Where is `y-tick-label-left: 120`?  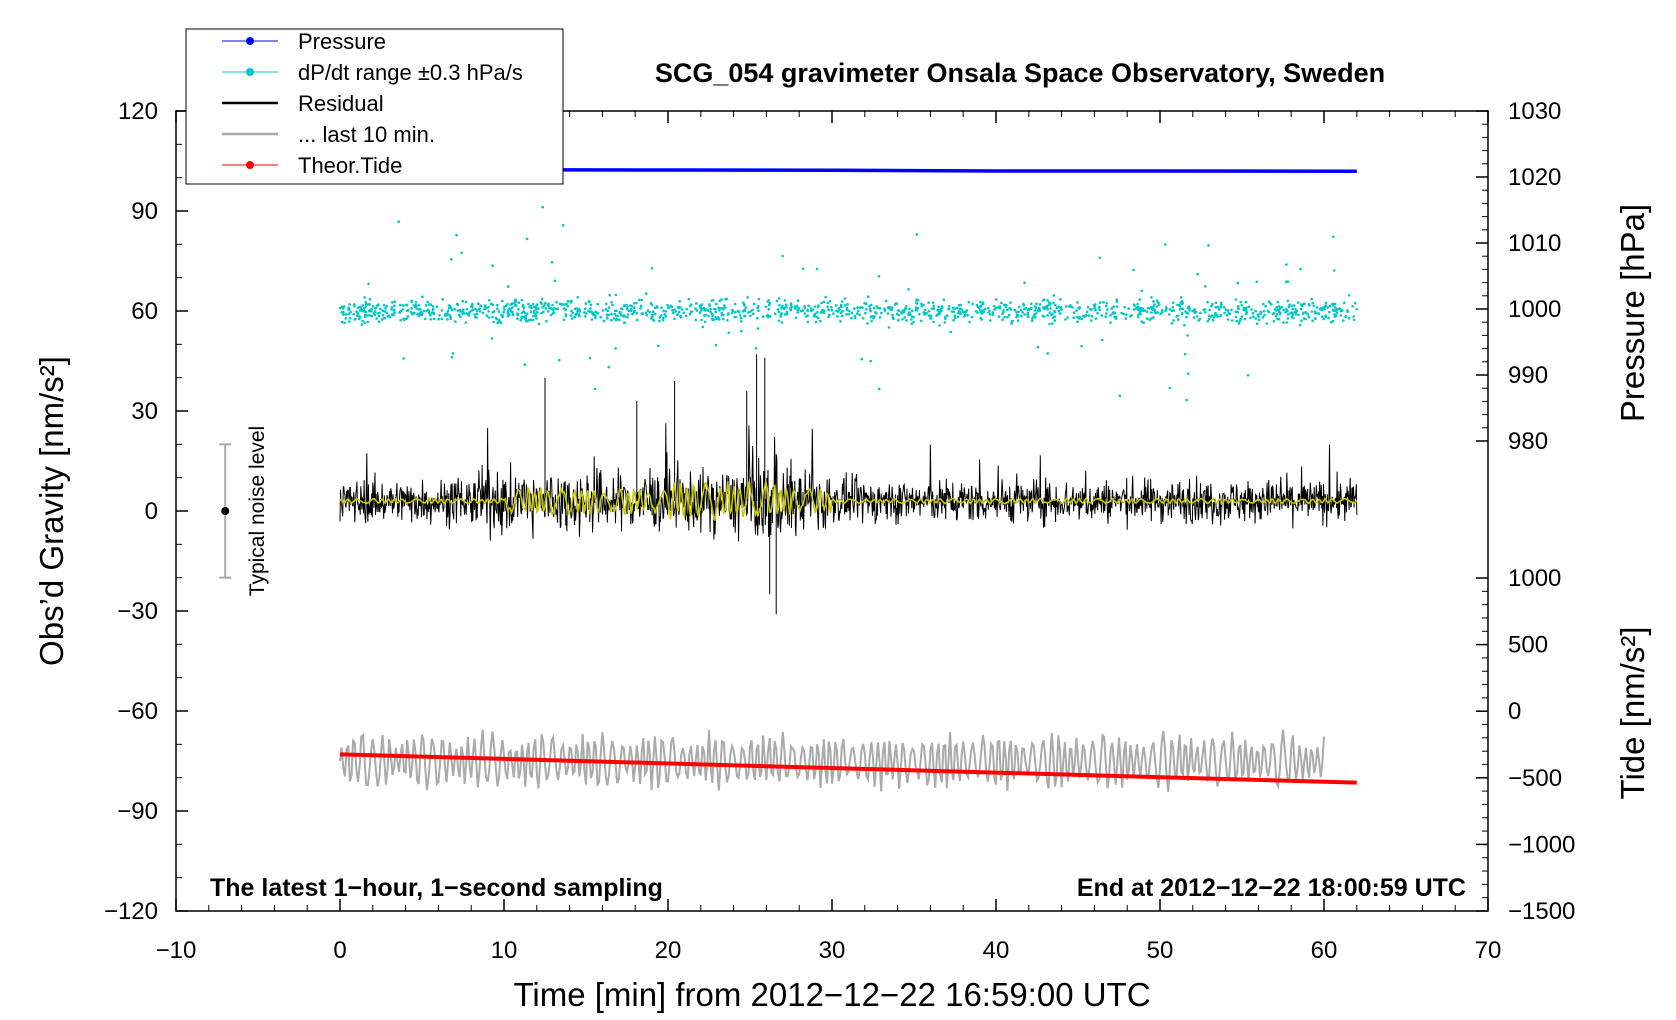
y-tick-label-left: 120 is located at coordinates (138, 111).